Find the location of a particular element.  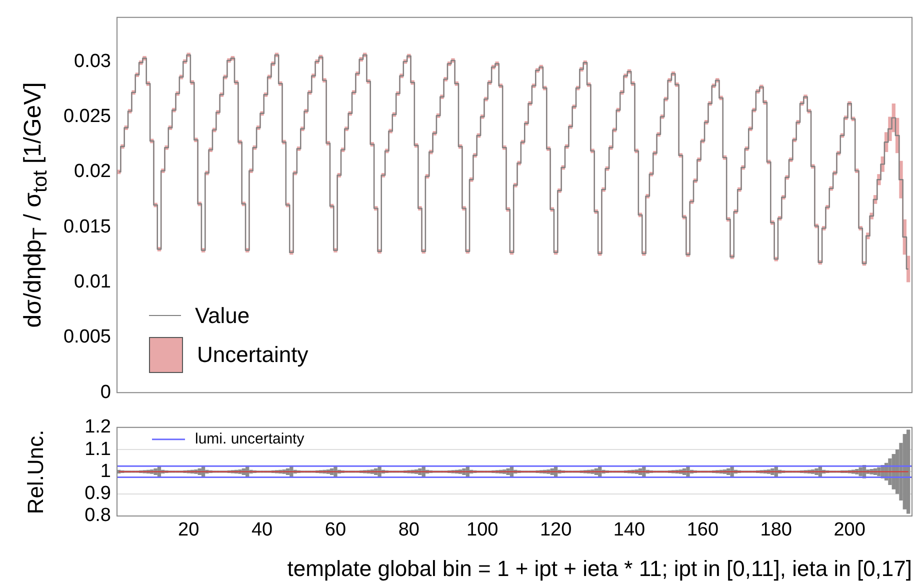

x-tick-label: 100 is located at coordinates (482, 530).